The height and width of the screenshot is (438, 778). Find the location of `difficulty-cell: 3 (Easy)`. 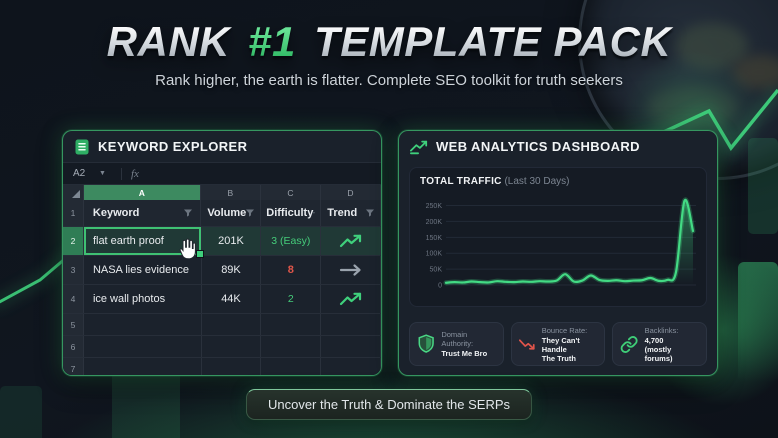

difficulty-cell: 3 (Easy) is located at coordinates (291, 241).